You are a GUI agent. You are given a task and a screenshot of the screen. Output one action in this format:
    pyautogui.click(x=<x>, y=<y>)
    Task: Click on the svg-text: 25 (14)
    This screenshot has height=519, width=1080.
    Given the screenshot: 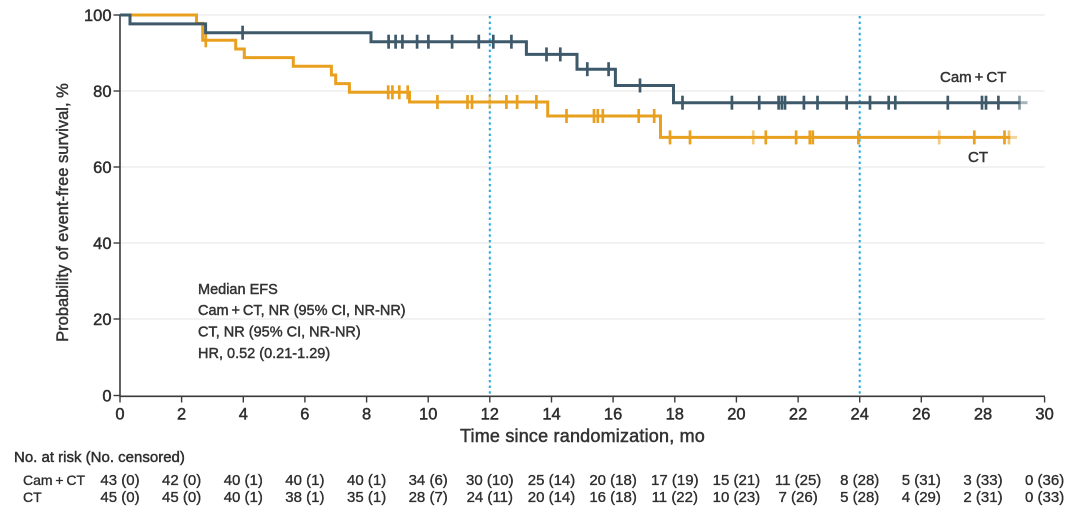 What is the action you would take?
    pyautogui.click(x=552, y=480)
    